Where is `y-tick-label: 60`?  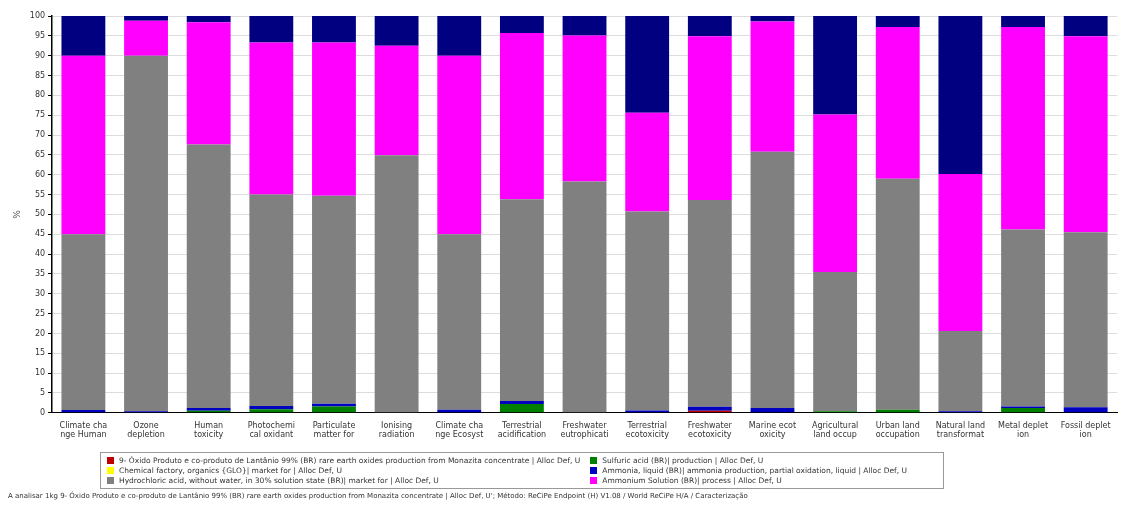 y-tick-label: 60 is located at coordinates (40, 174).